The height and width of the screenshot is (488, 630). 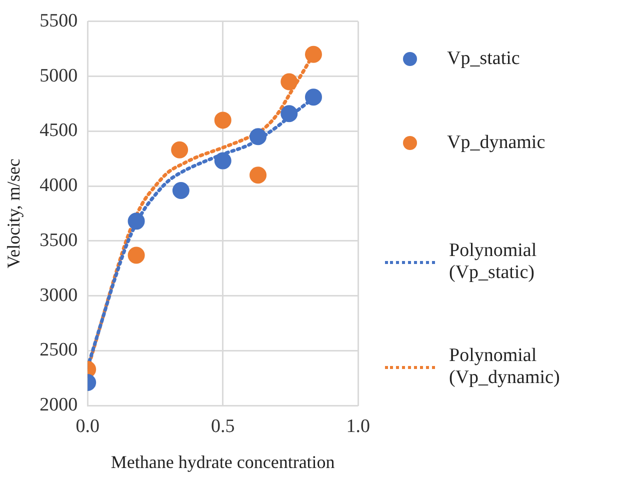 I want to click on y-tick-label: 4500, so click(x=59, y=131).